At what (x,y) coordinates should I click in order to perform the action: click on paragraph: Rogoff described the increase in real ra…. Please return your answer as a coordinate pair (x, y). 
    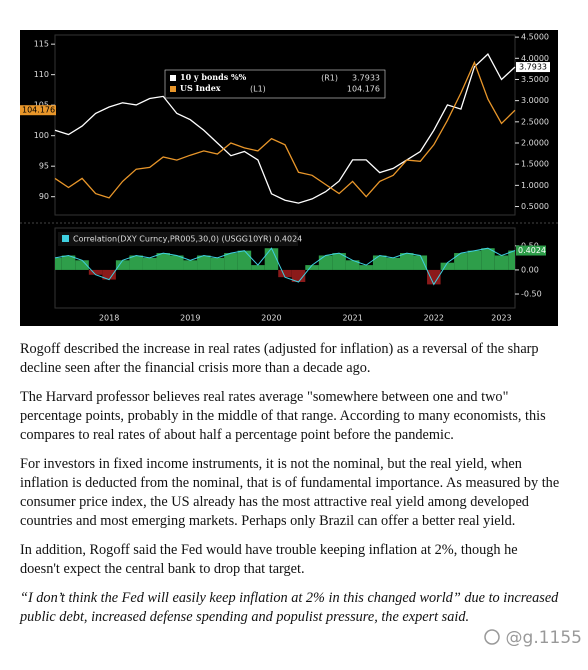
    Looking at the image, I should click on (279, 358).